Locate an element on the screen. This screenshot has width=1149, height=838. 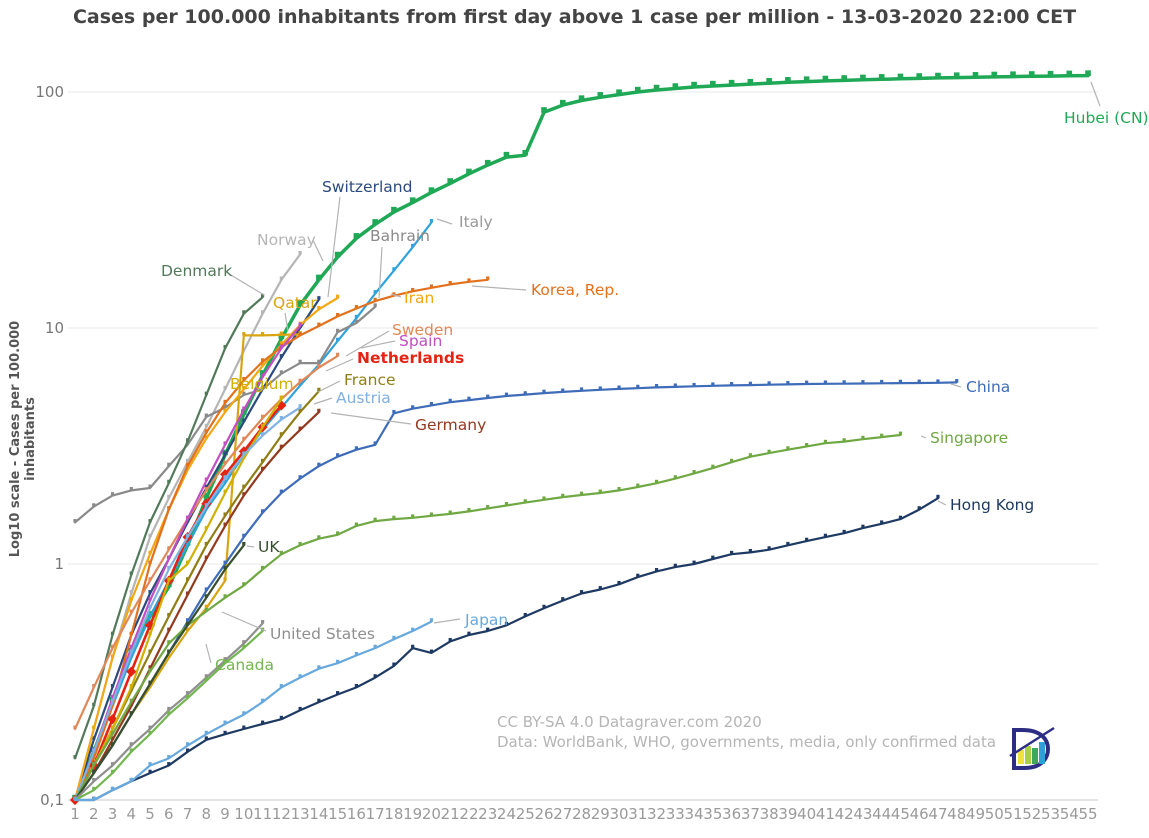
series-label-netherlands: Netherlands is located at coordinates (394, 360).